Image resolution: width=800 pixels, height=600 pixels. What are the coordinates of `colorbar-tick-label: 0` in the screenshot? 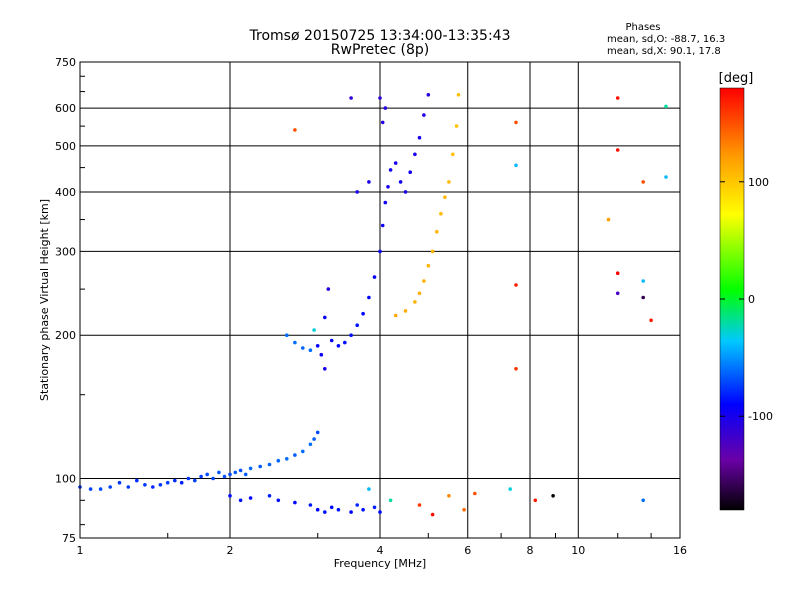 It's located at (751, 299).